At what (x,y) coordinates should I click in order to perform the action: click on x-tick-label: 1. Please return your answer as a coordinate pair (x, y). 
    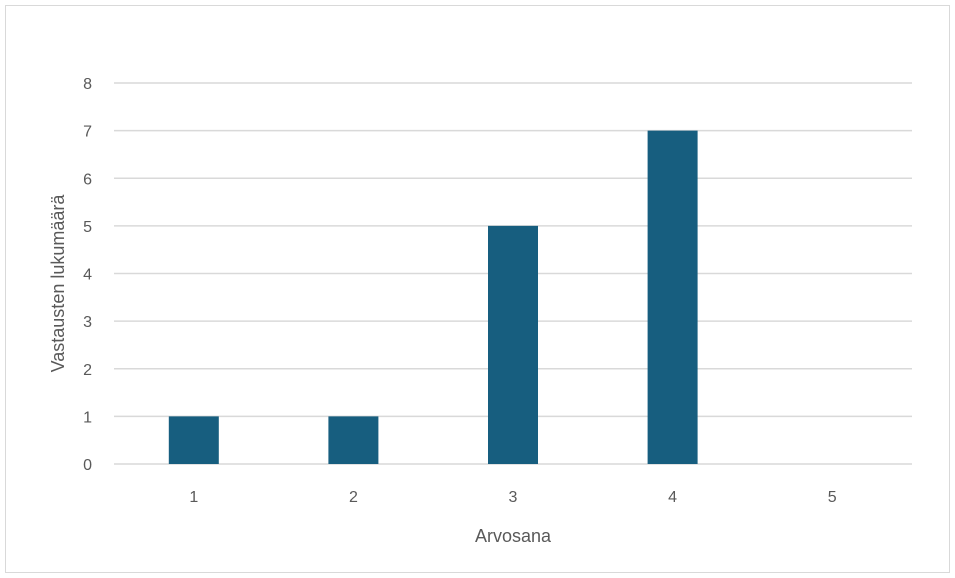
    Looking at the image, I should click on (193, 497).